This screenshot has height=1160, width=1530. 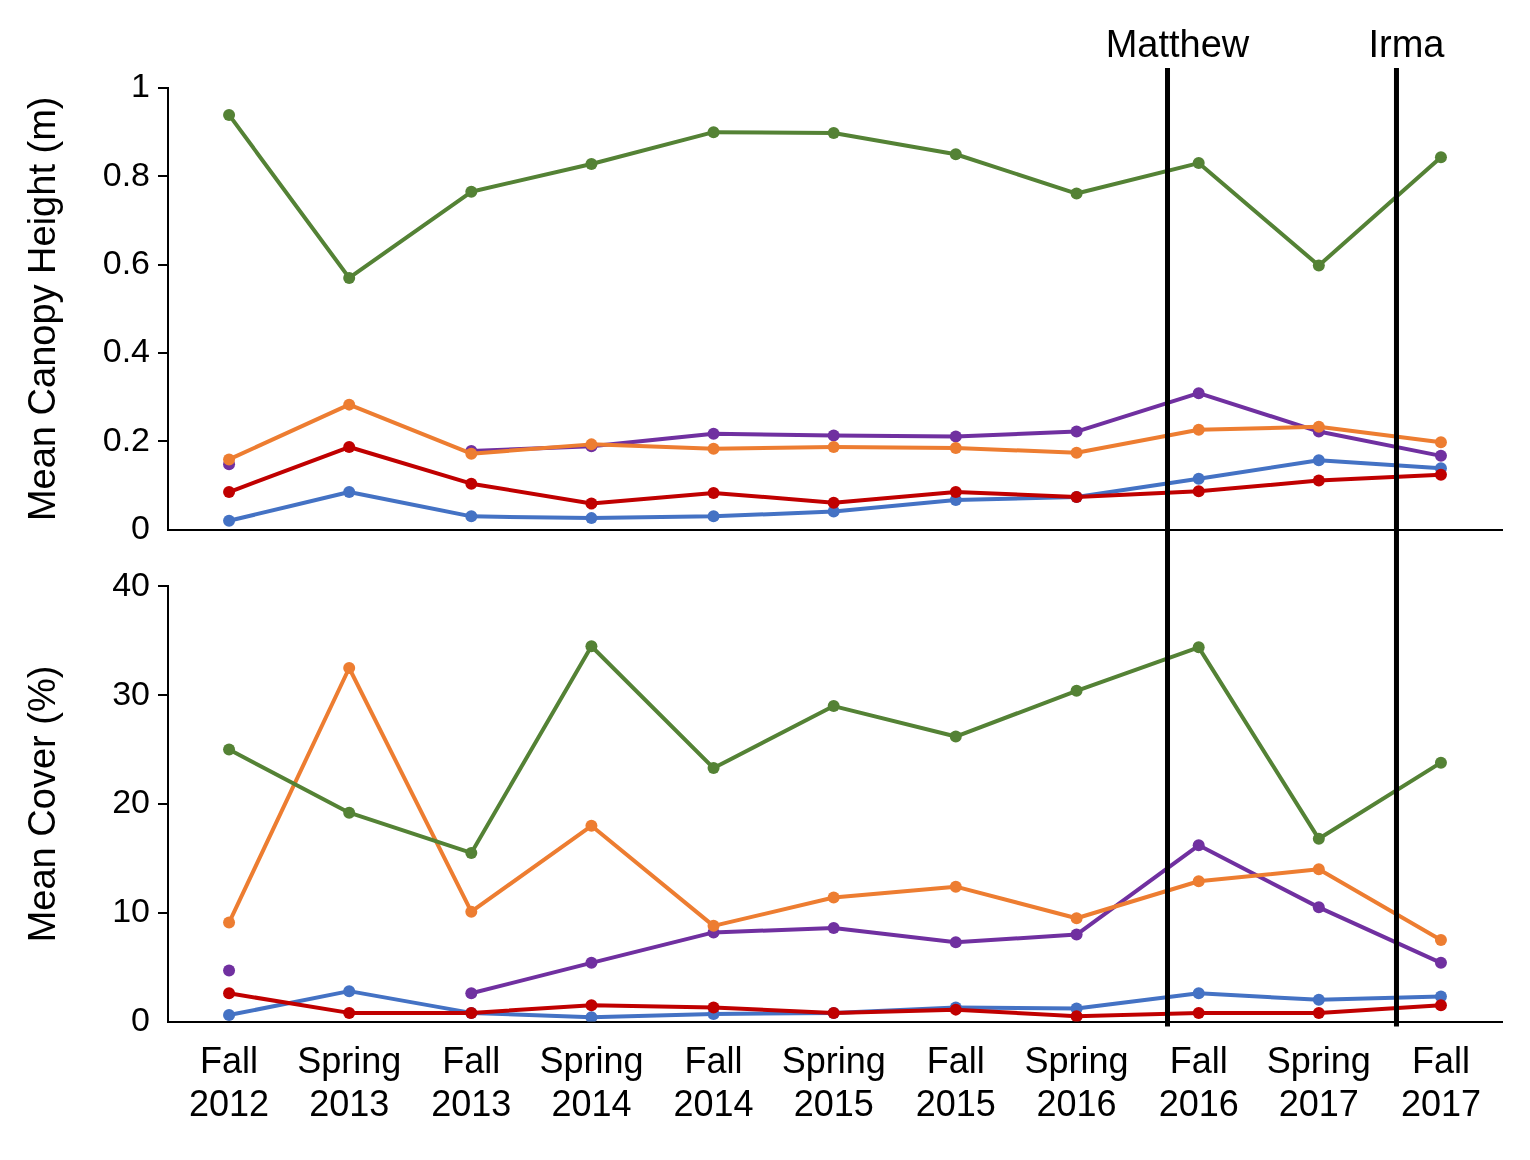 I want to click on y-axis-title: Mean Canopy Height (m), so click(x=42, y=309).